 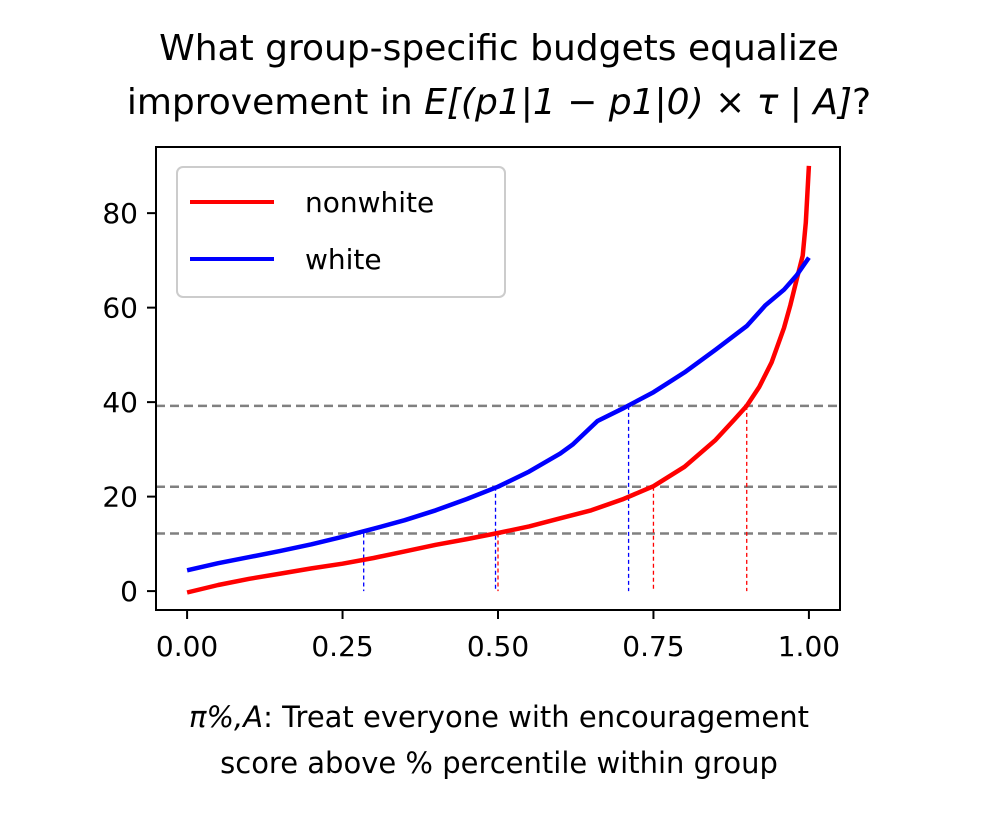 I want to click on x-axis-label-text: : Treat everyone with encouragement, so click(x=536, y=717).